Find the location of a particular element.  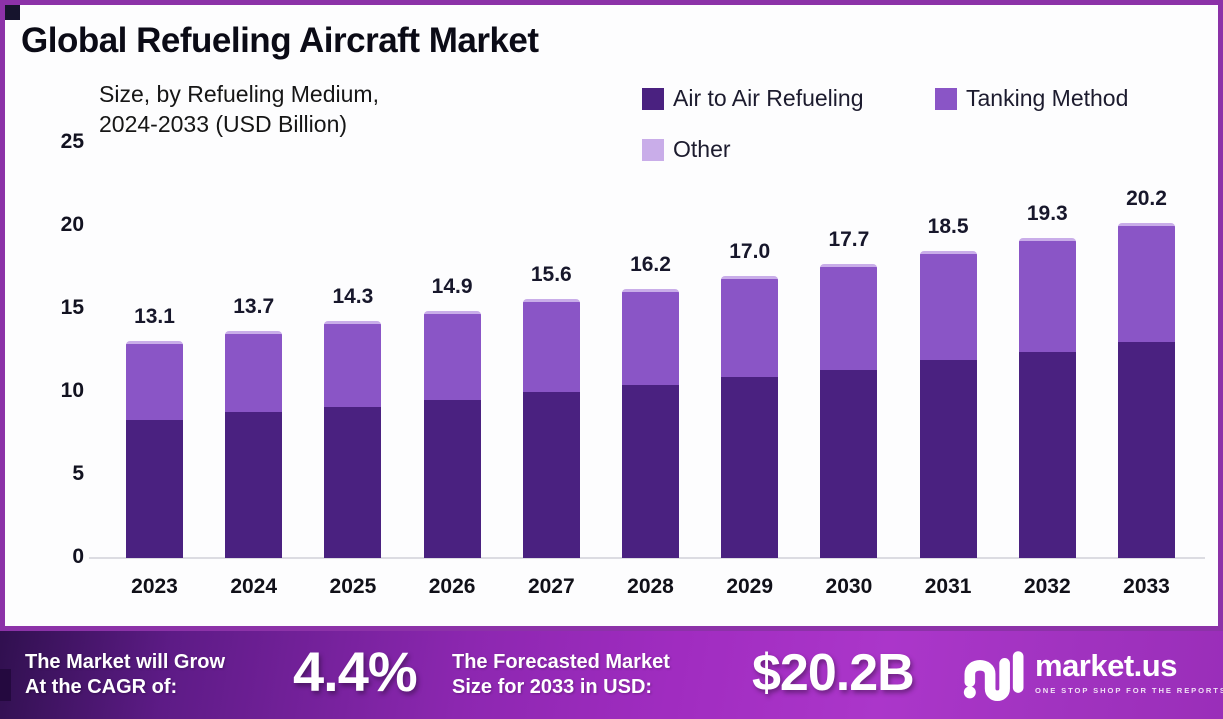

bar-2031 is located at coordinates (948, 404).